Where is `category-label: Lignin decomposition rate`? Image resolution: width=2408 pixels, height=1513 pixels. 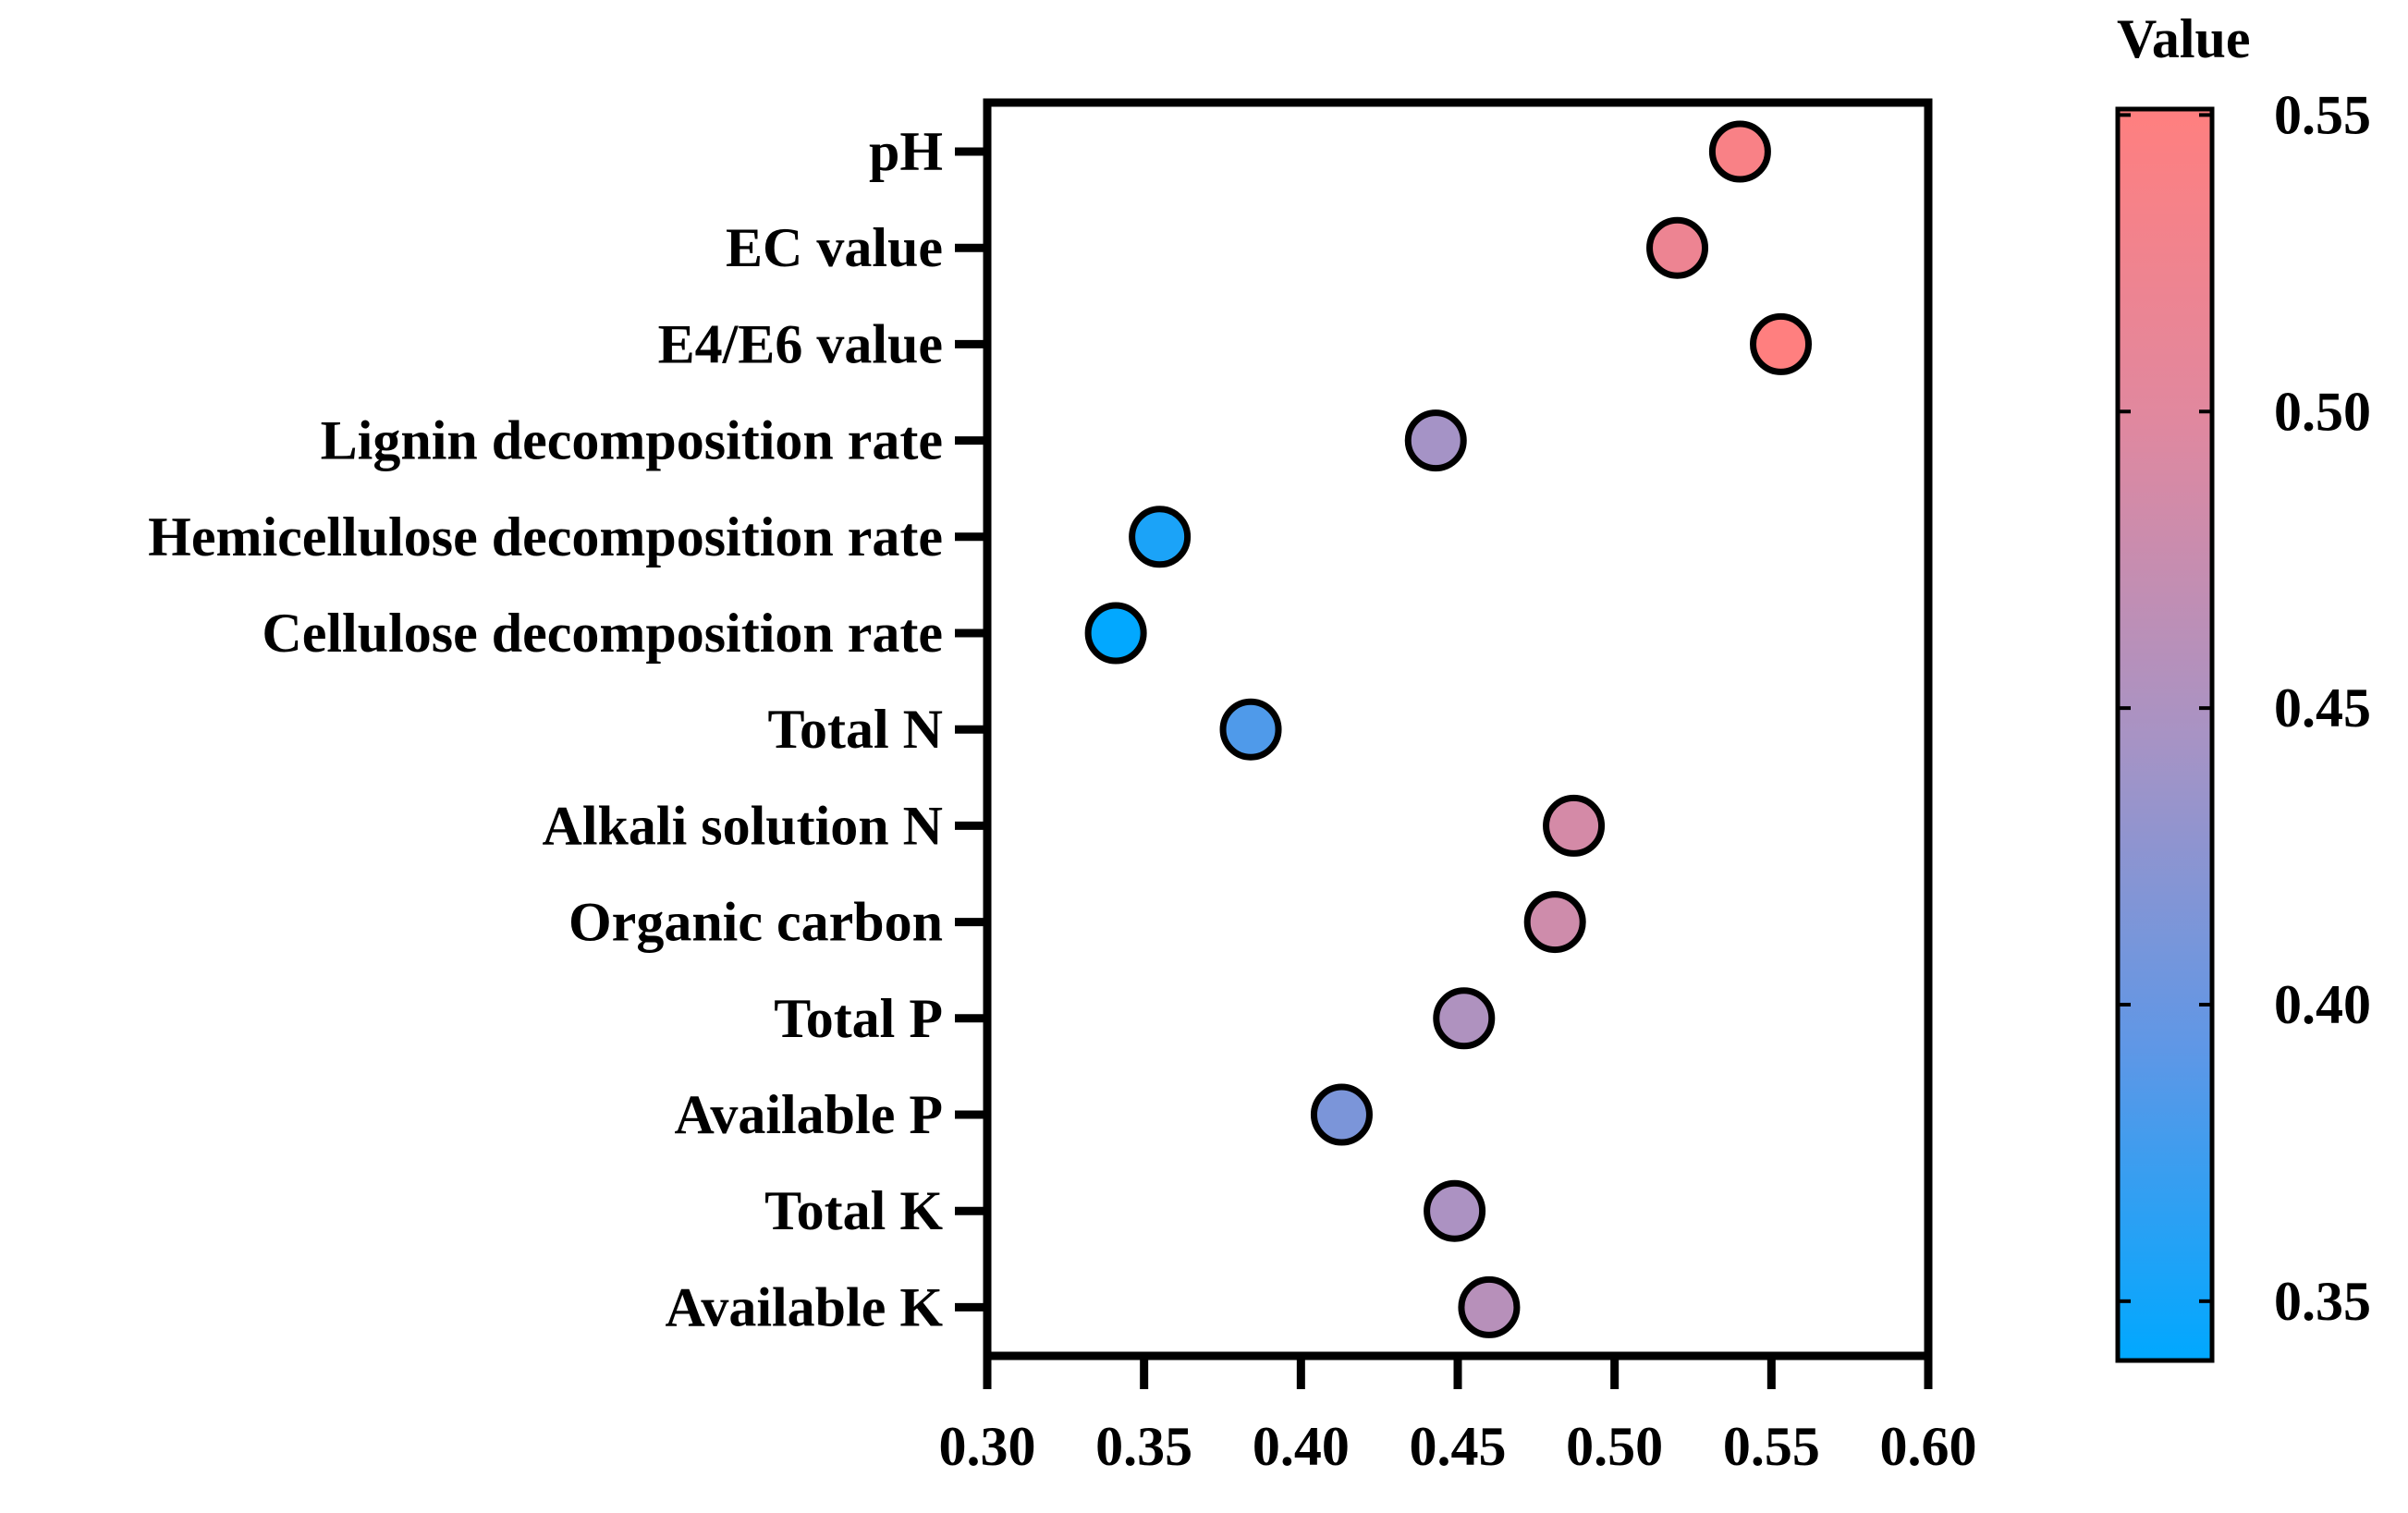
category-label: Lignin decomposition rate is located at coordinates (632, 440).